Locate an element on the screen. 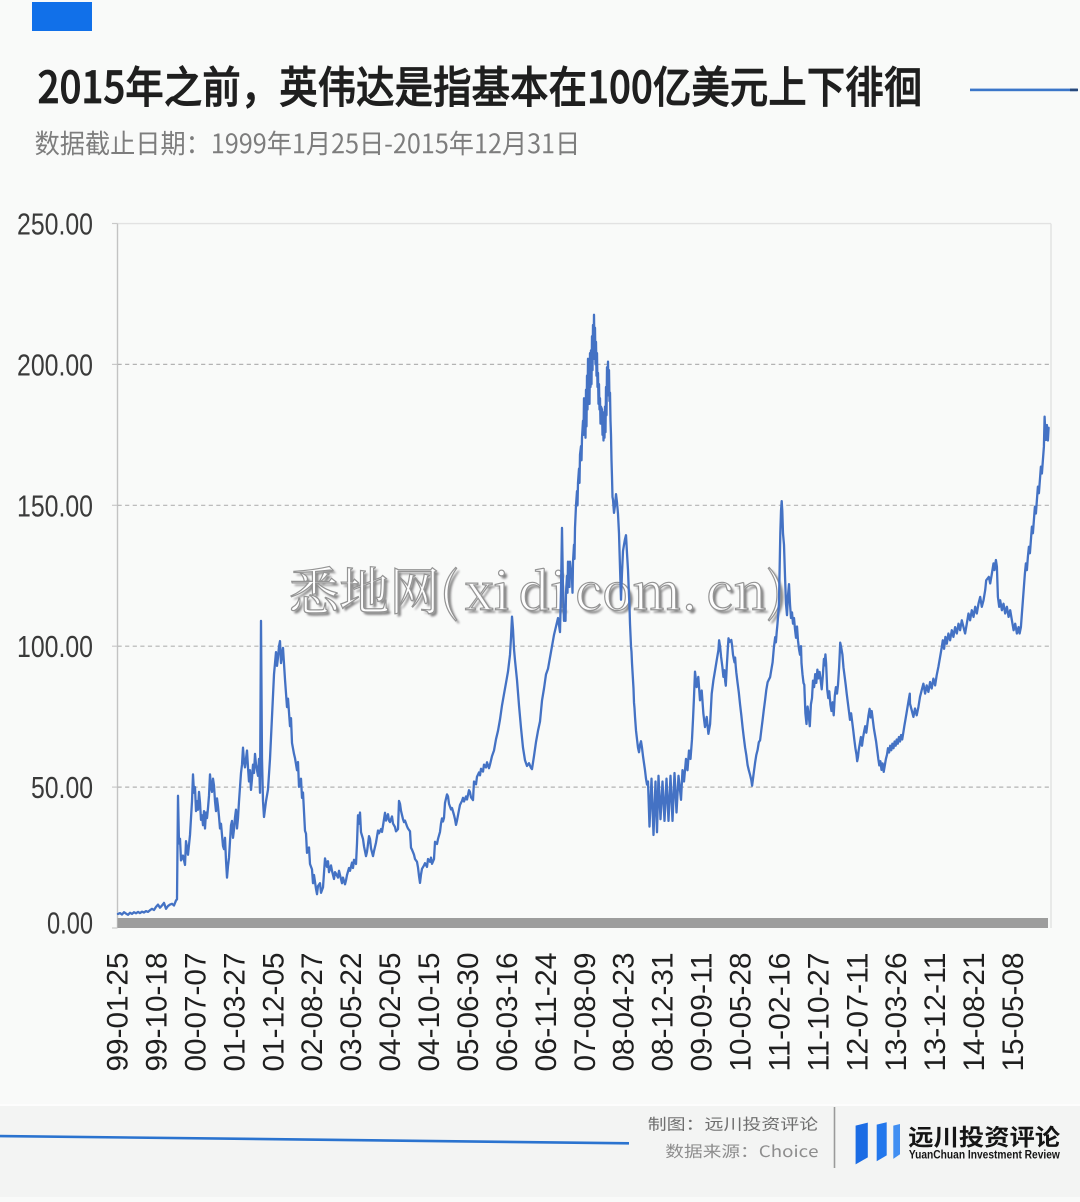  svg-text: 06-03-16 is located at coordinates (507, 1012).